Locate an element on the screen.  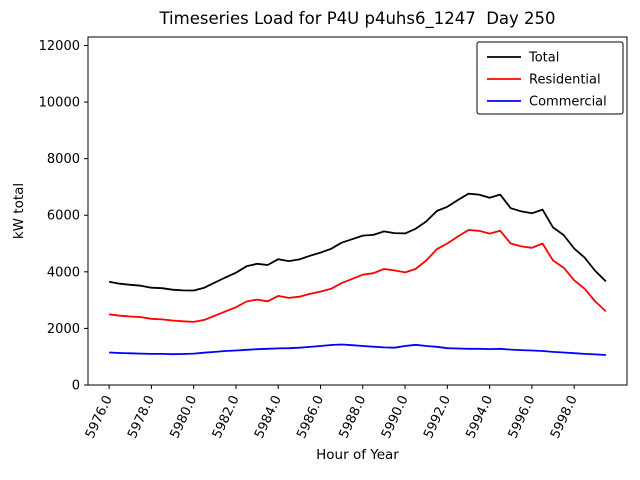
legend-label-total: Total is located at coordinates (543, 58).